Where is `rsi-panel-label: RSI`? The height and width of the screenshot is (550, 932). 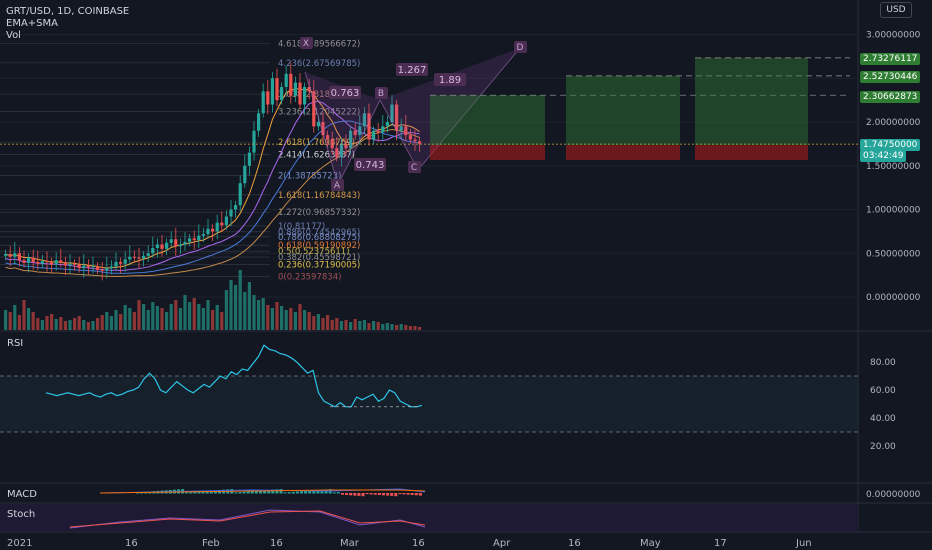
rsi-panel-label: RSI is located at coordinates (15, 343).